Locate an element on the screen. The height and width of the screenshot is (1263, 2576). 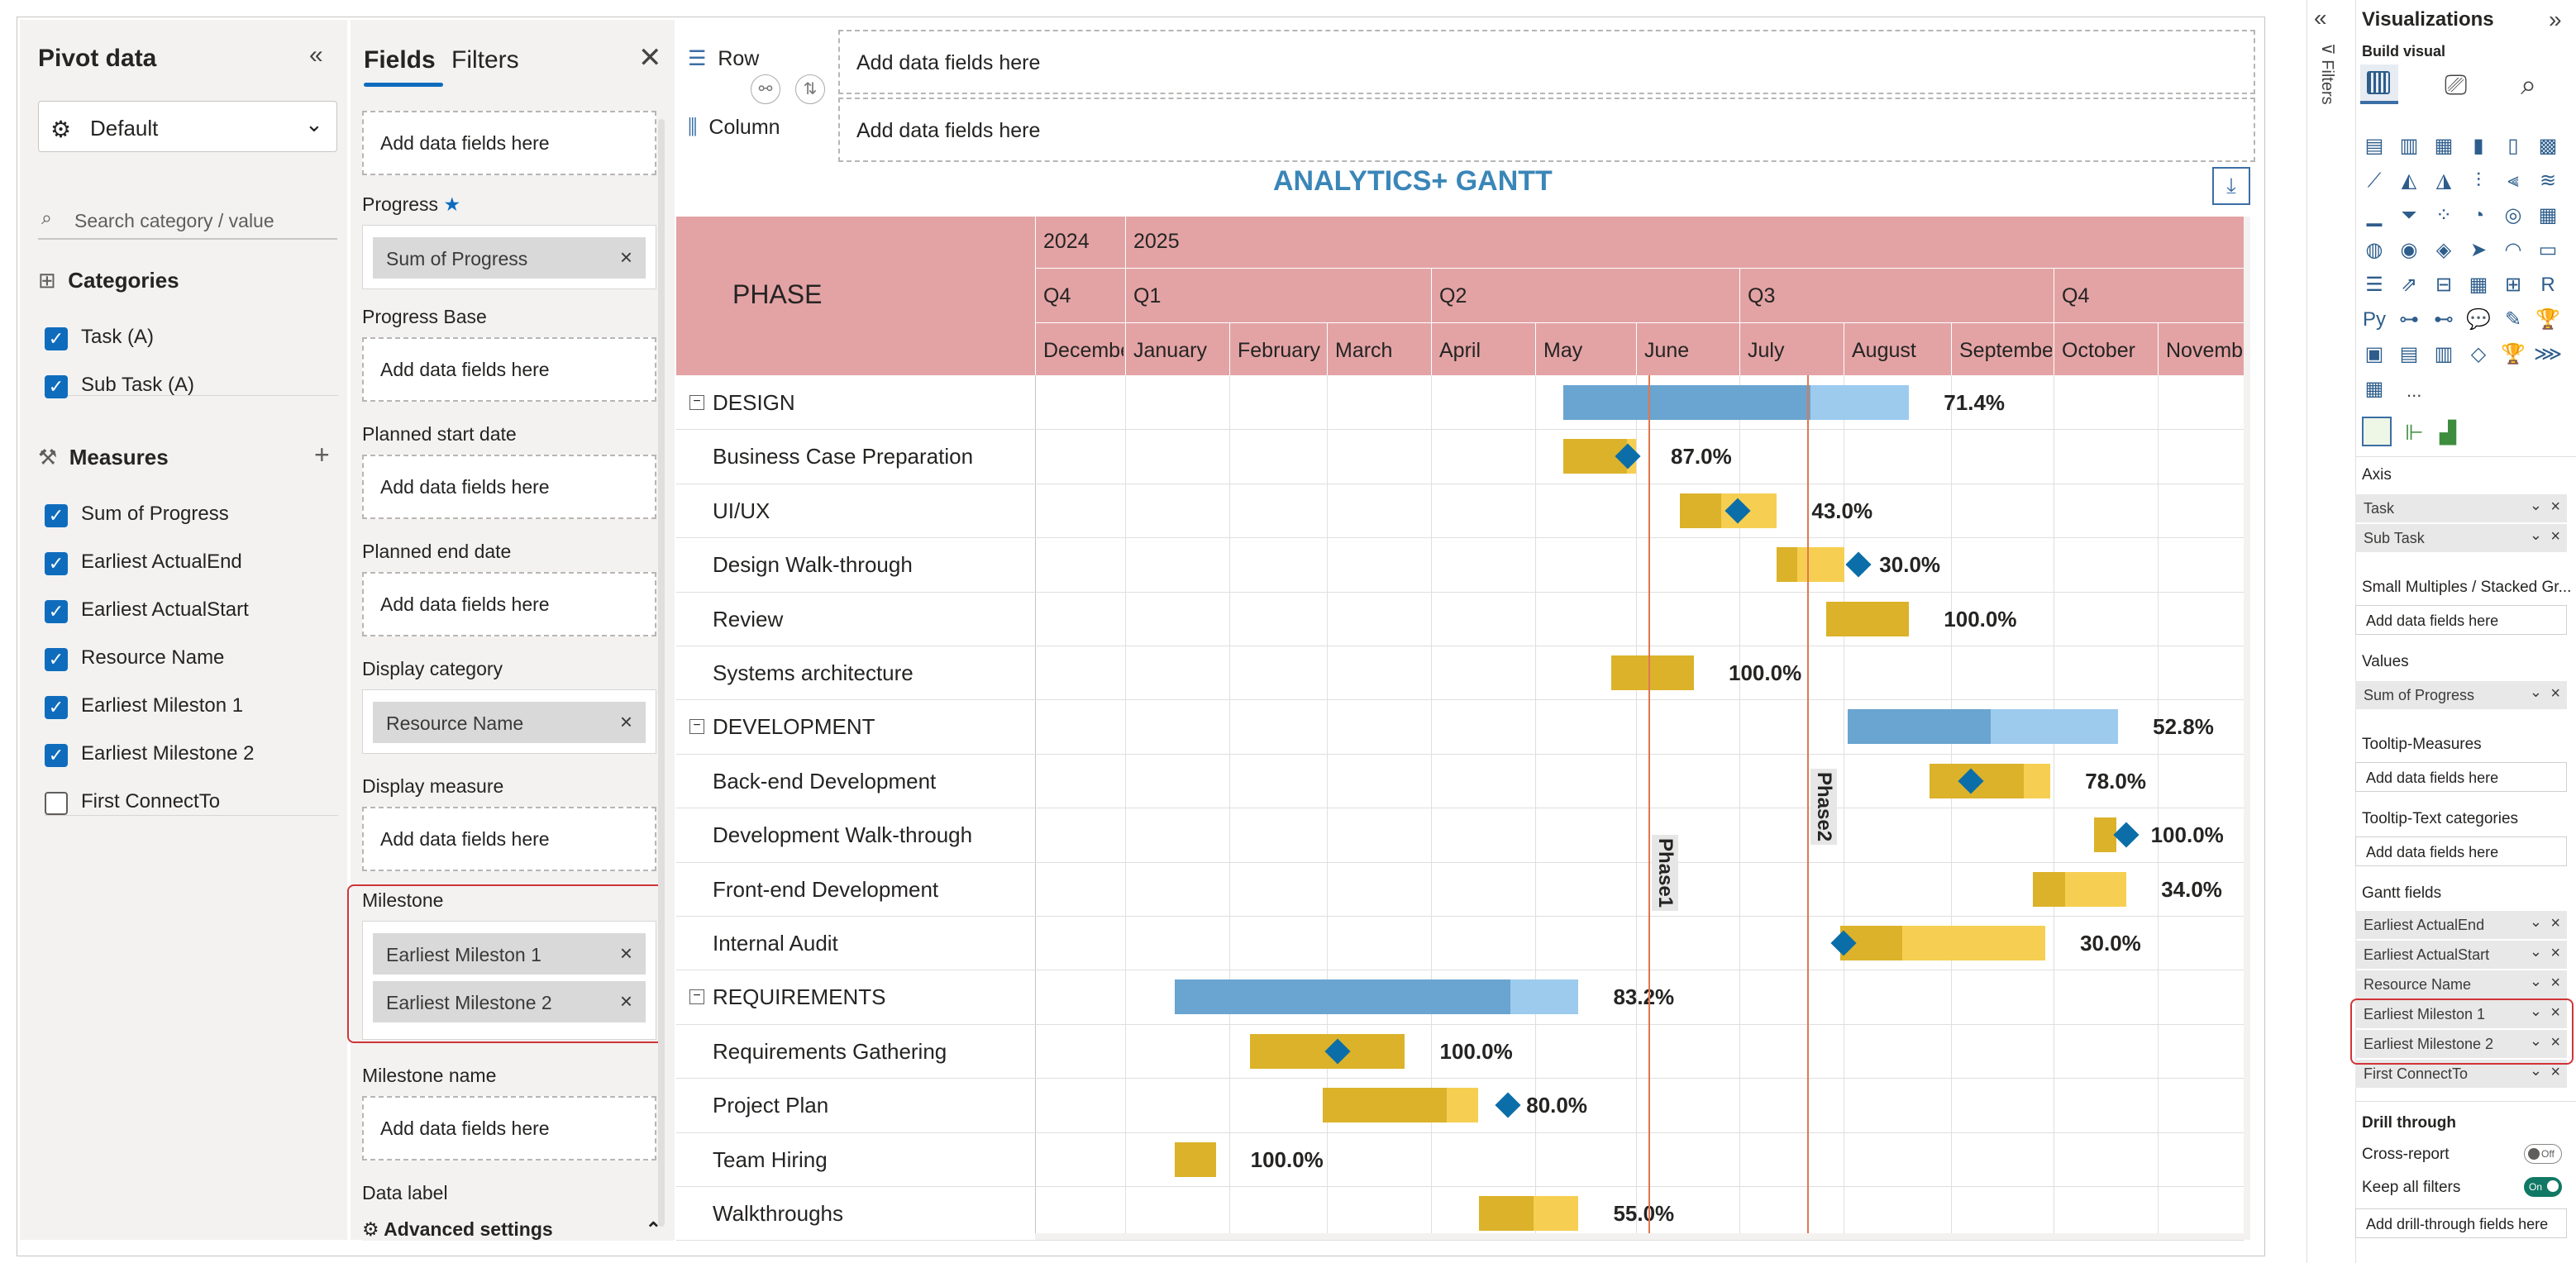
multirow-card-icon: ☰ is located at coordinates (2374, 285).